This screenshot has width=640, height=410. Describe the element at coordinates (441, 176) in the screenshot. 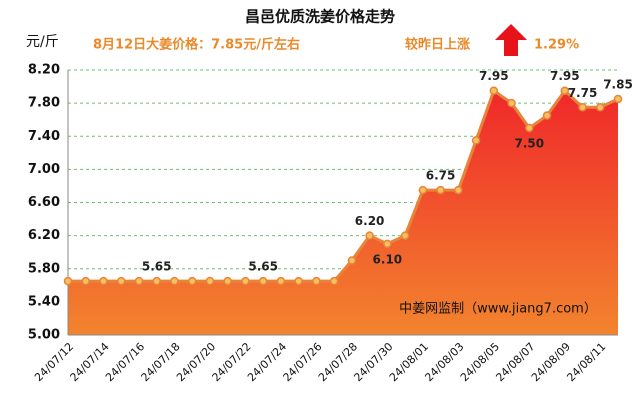

I see `data-label: 6.75` at that location.